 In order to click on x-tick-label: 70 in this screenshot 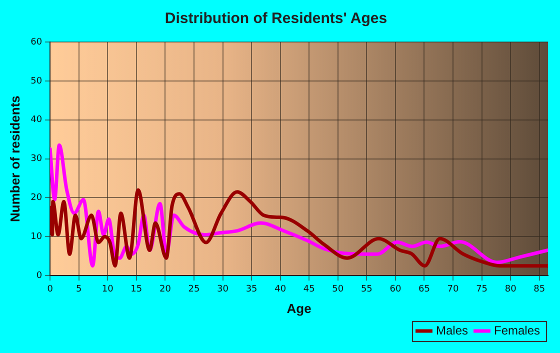, I will do `click(453, 289)`.